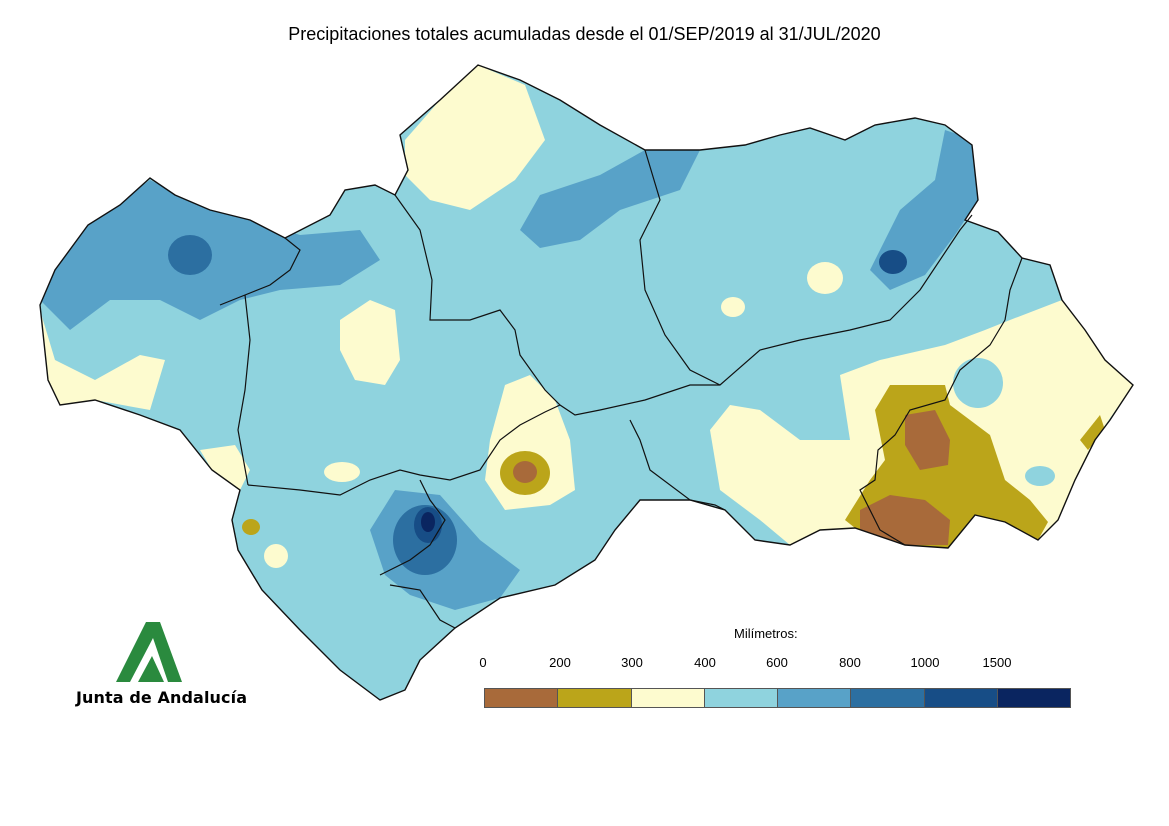 The height and width of the screenshot is (826, 1169). I want to click on legend-tick: 1500, so click(997, 662).